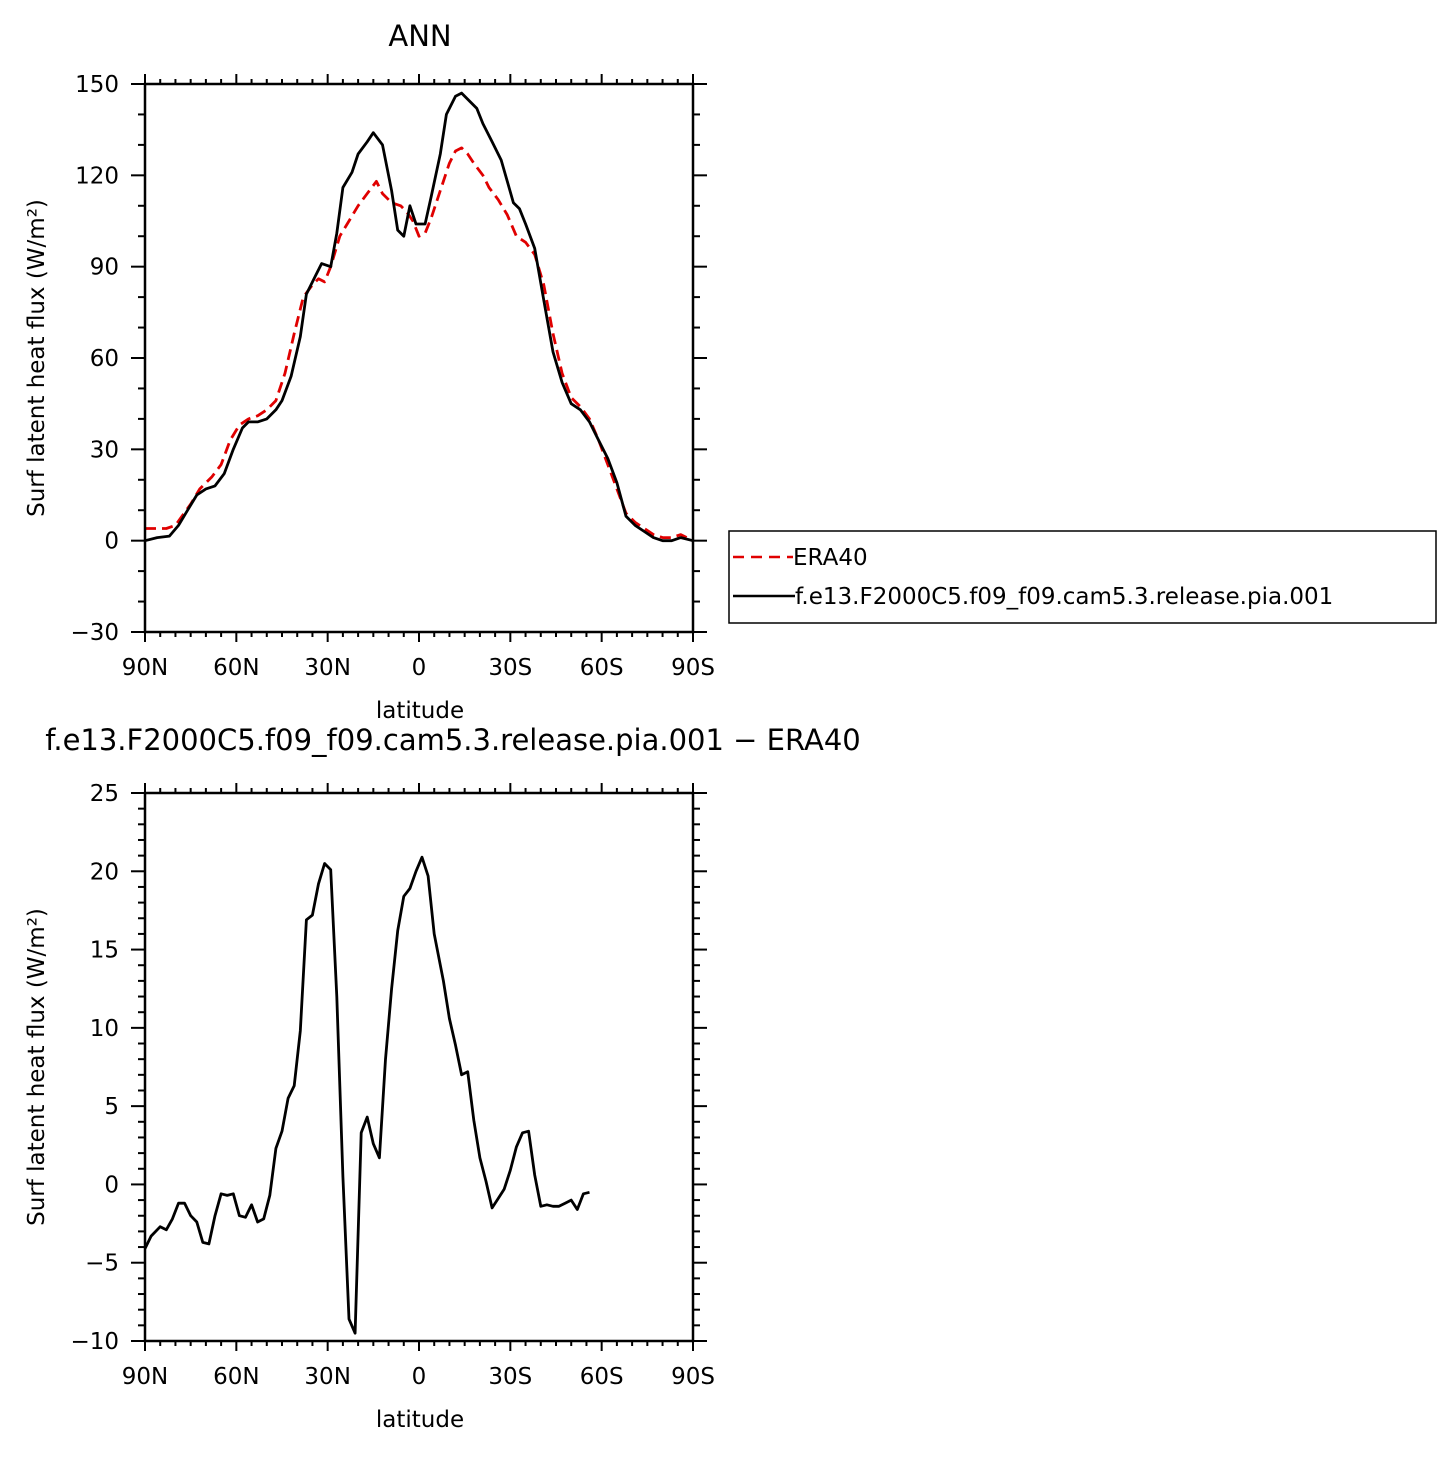  Describe the element at coordinates (145, 1377) in the screenshot. I see `bottom-x-tick-label: 90N` at that location.